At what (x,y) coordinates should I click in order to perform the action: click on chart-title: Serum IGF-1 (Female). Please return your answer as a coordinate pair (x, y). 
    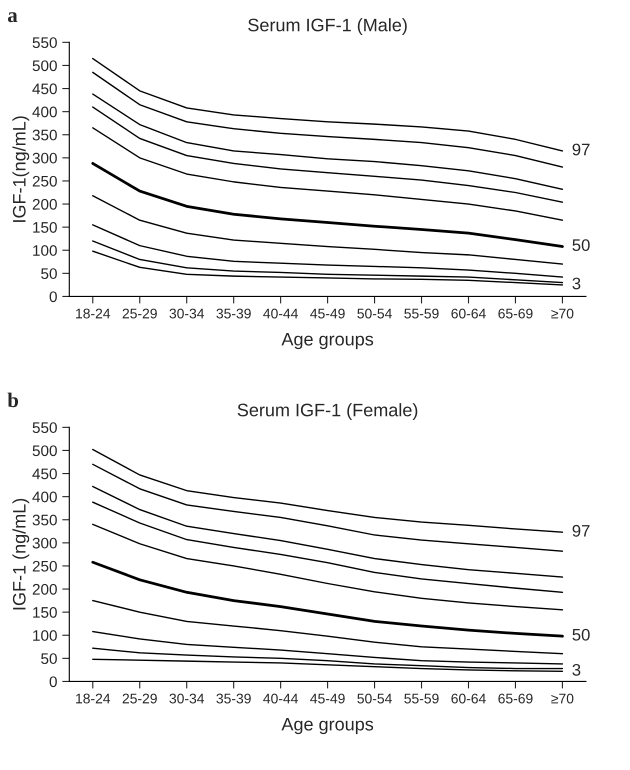
    Looking at the image, I should click on (328, 411).